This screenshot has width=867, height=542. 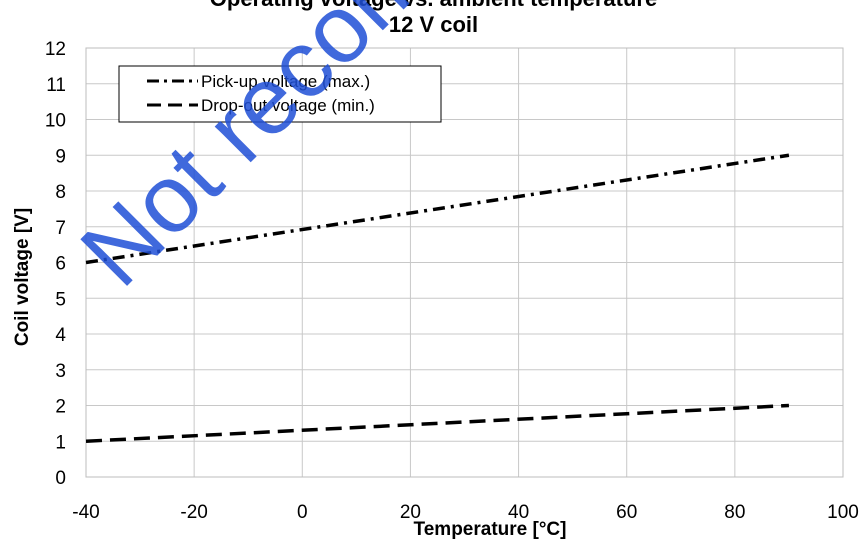 I want to click on y-tick-label: 4, so click(x=60, y=335).